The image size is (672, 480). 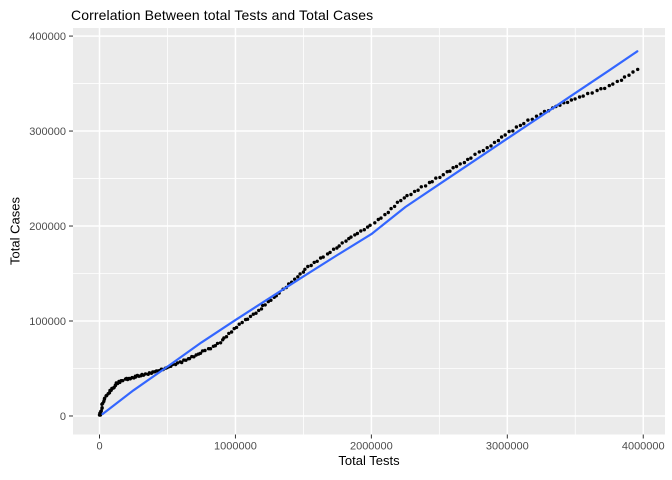 What do you see at coordinates (643, 447) in the screenshot?
I see `x-tick-label: 4000000` at bounding box center [643, 447].